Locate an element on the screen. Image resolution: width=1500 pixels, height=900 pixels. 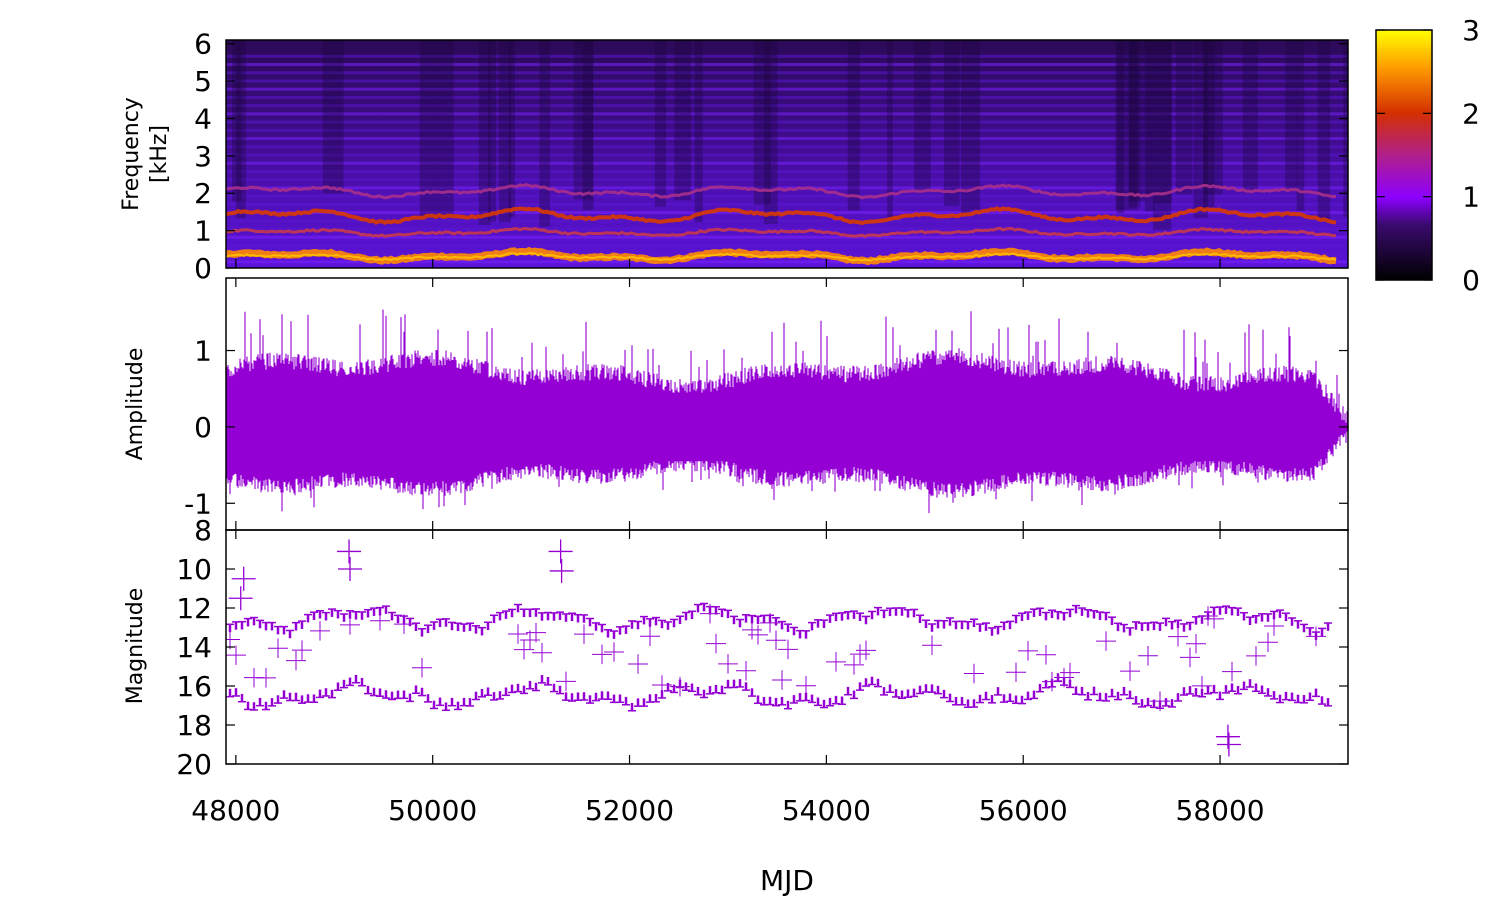
lightcurve-y-tick-label: 10 is located at coordinates (194, 569).